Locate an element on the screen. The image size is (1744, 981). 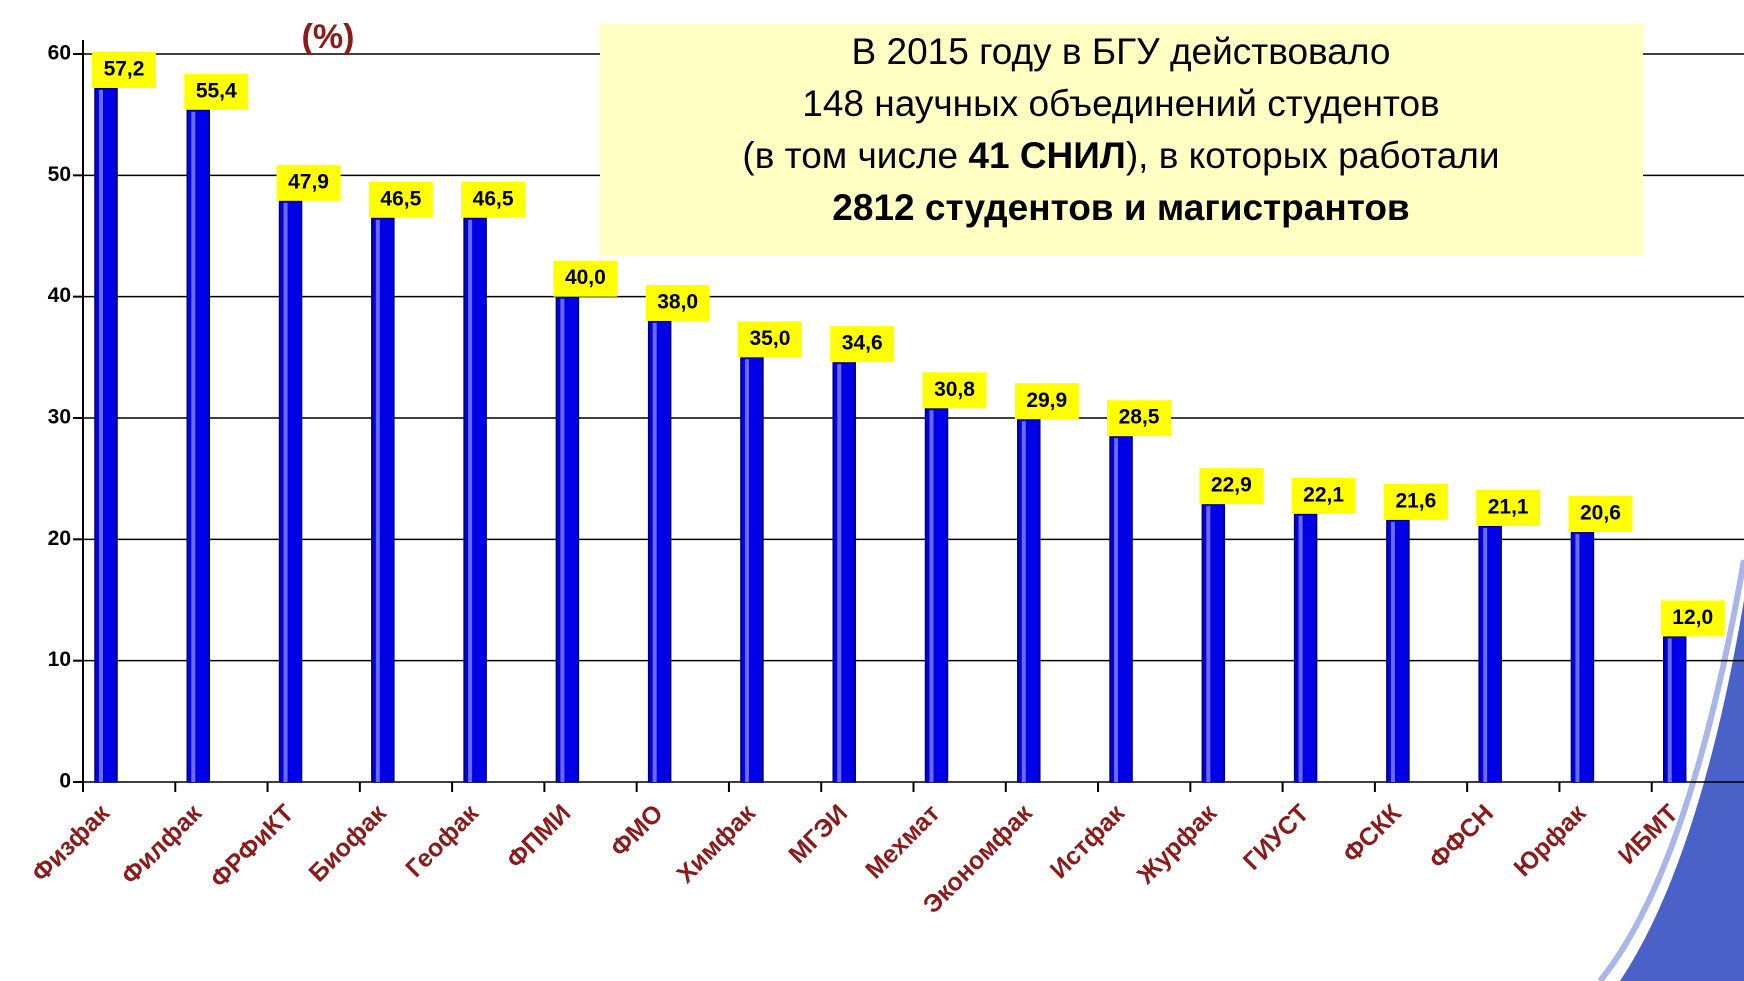
value-label: 34,6 is located at coordinates (862, 343).